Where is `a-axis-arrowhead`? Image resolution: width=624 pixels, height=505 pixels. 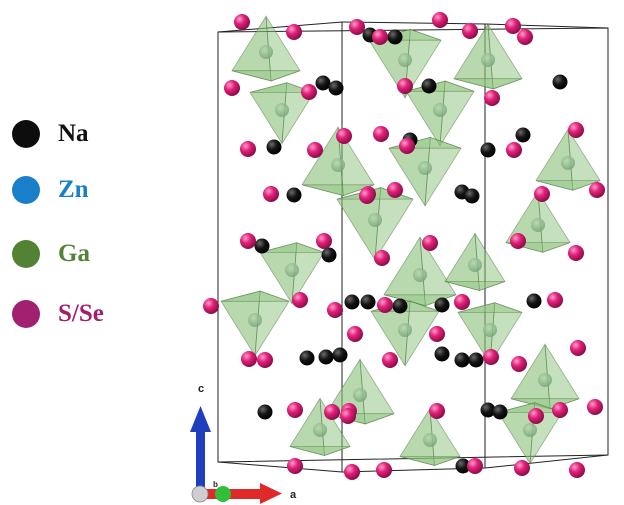
a-axis-arrowhead is located at coordinates (271, 493).